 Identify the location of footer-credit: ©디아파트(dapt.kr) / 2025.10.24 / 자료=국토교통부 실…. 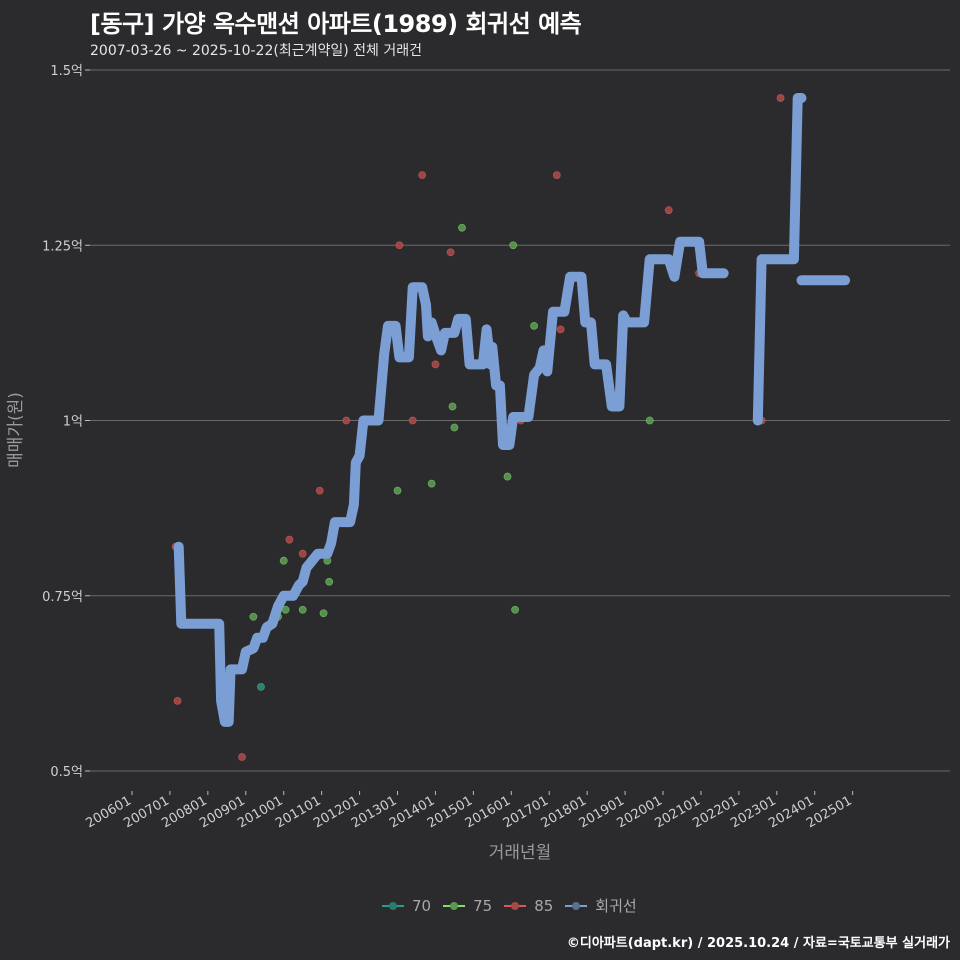
(758, 943).